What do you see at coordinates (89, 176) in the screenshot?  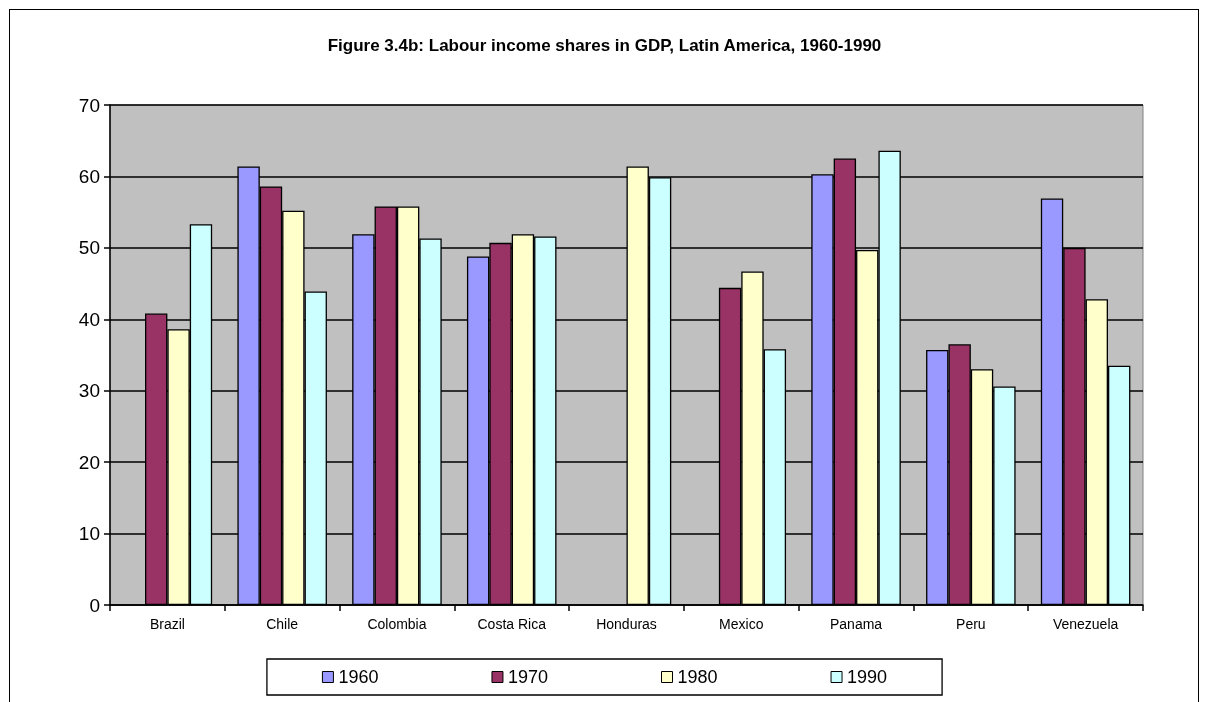 I see `y-tick-label: 60` at bounding box center [89, 176].